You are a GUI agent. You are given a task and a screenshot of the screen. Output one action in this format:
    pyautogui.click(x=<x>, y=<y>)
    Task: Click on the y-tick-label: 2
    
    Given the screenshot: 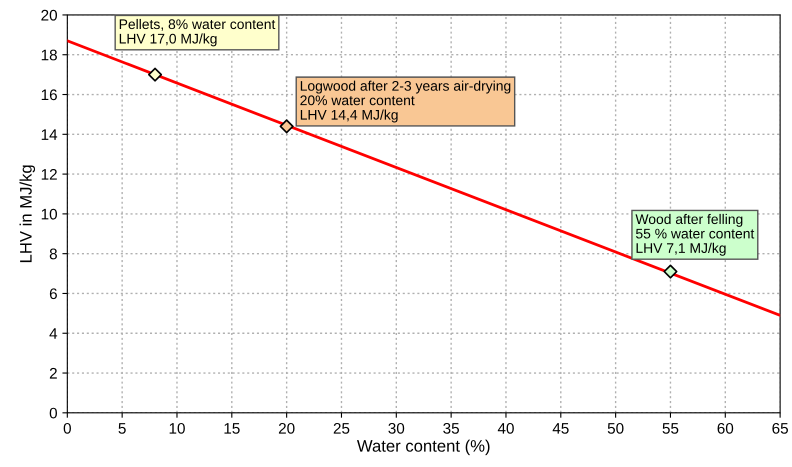 What is the action you would take?
    pyautogui.click(x=53, y=373)
    